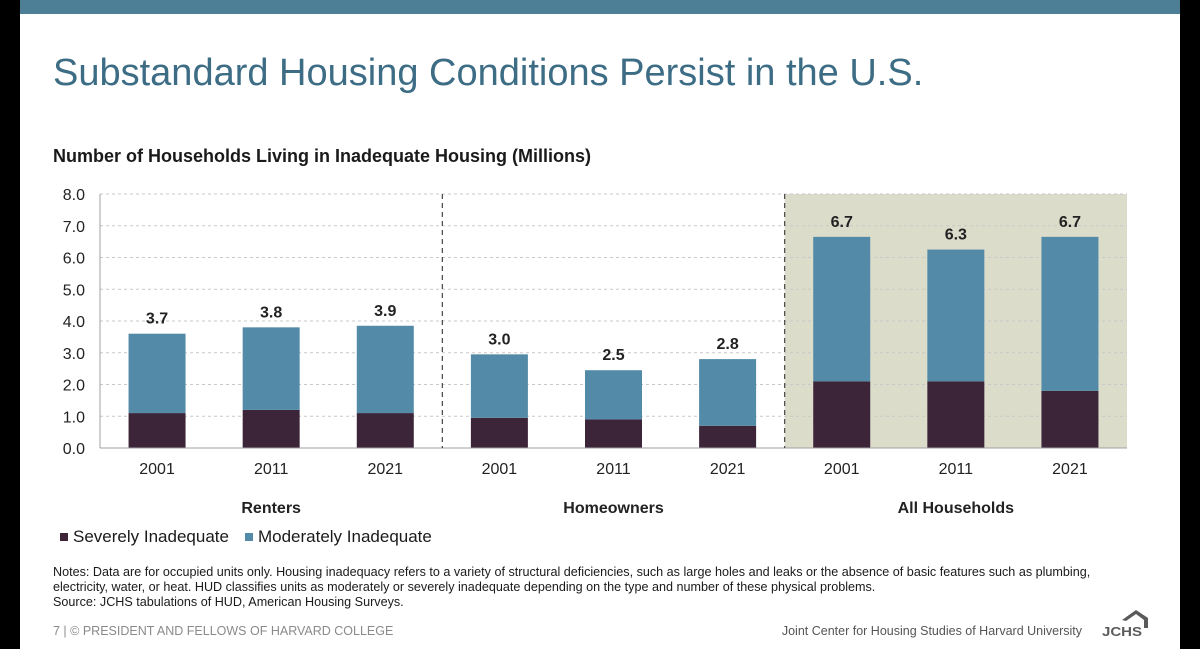  I want to click on legend-item-moderately-inadequate: Moderately Inadequate, so click(338, 537).